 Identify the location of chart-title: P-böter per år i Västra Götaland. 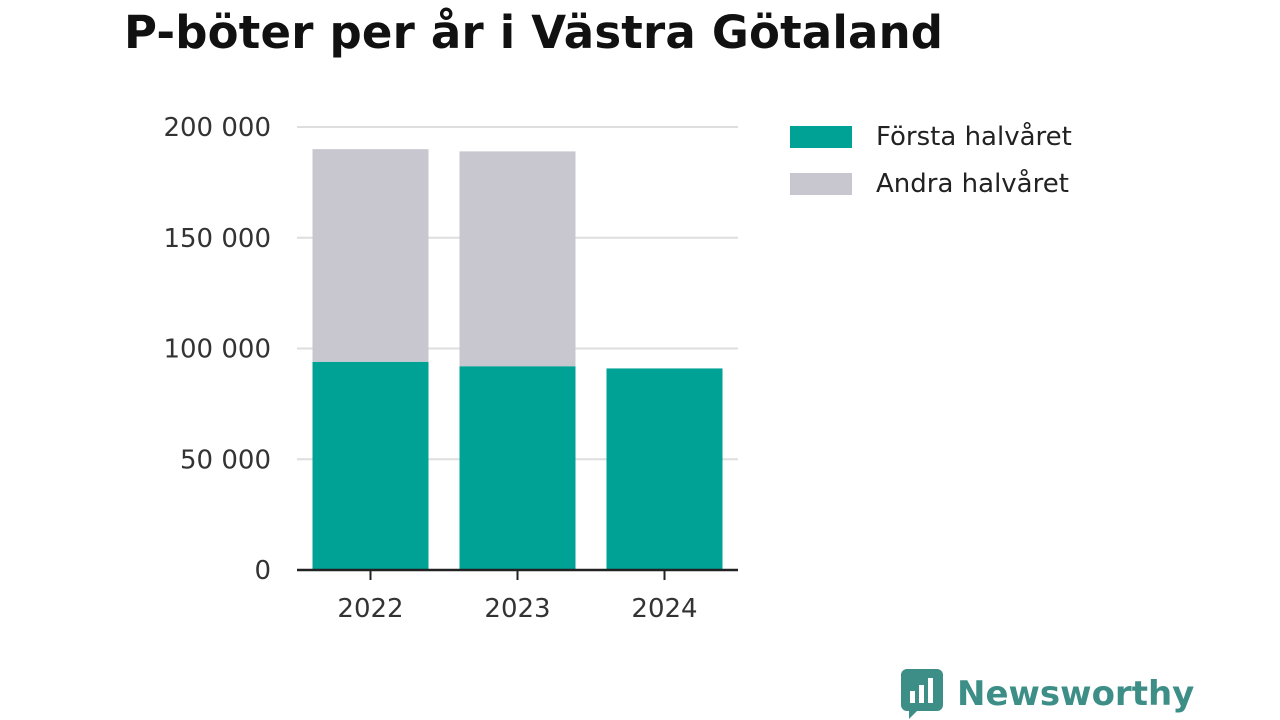
(534, 32).